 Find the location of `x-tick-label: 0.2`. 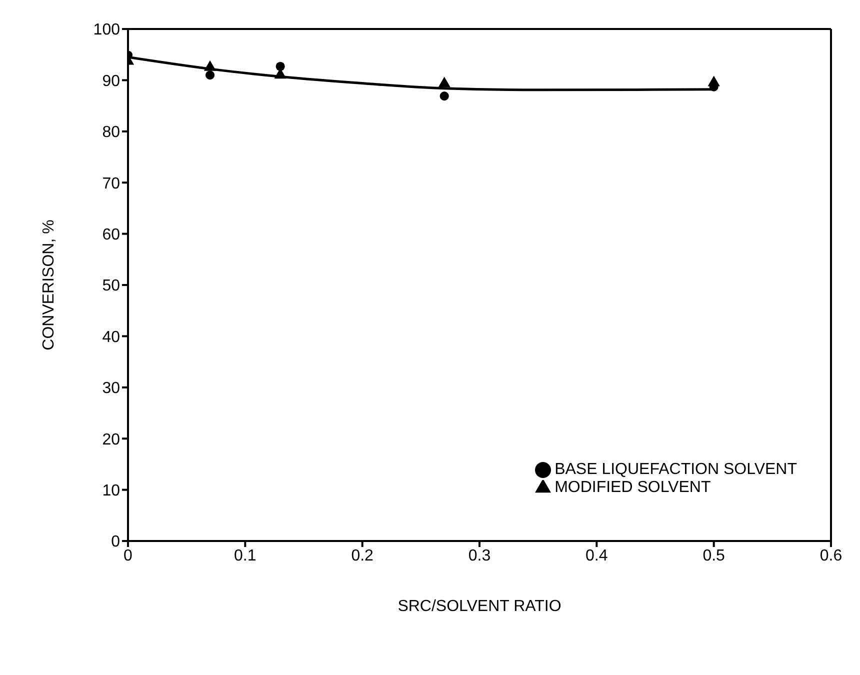

x-tick-label: 0.2 is located at coordinates (362, 555).